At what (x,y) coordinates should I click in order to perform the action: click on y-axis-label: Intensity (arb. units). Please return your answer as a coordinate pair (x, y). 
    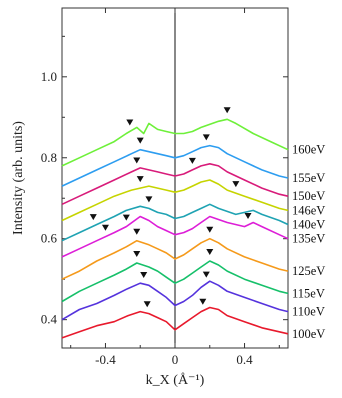
    Looking at the image, I should click on (18, 178).